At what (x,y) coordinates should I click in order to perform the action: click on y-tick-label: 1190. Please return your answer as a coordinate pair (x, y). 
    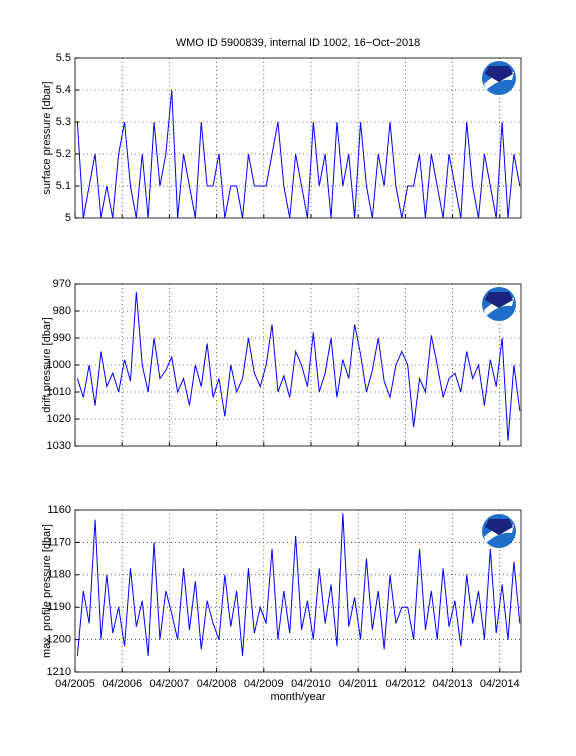
    Looking at the image, I should click on (59, 607).